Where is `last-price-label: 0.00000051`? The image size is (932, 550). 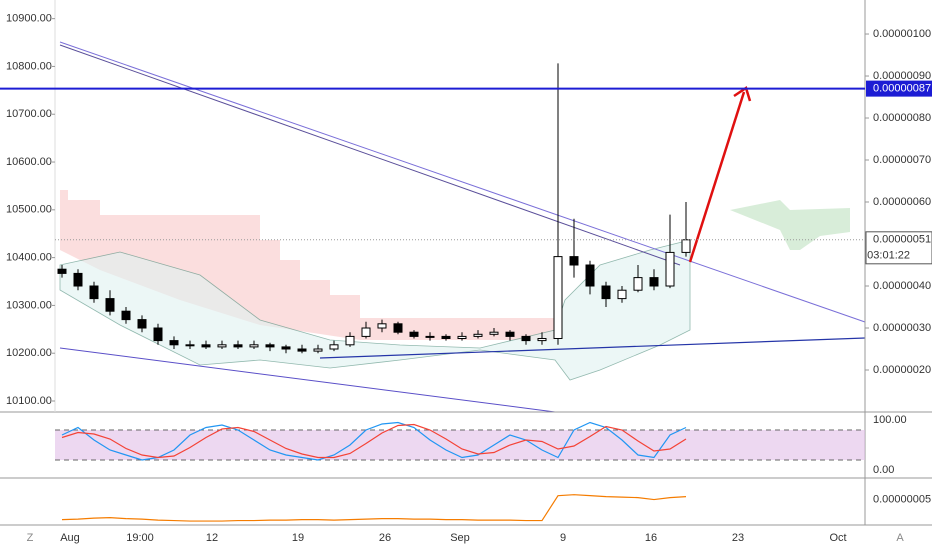 last-price-label: 0.00000051 is located at coordinates (902, 240).